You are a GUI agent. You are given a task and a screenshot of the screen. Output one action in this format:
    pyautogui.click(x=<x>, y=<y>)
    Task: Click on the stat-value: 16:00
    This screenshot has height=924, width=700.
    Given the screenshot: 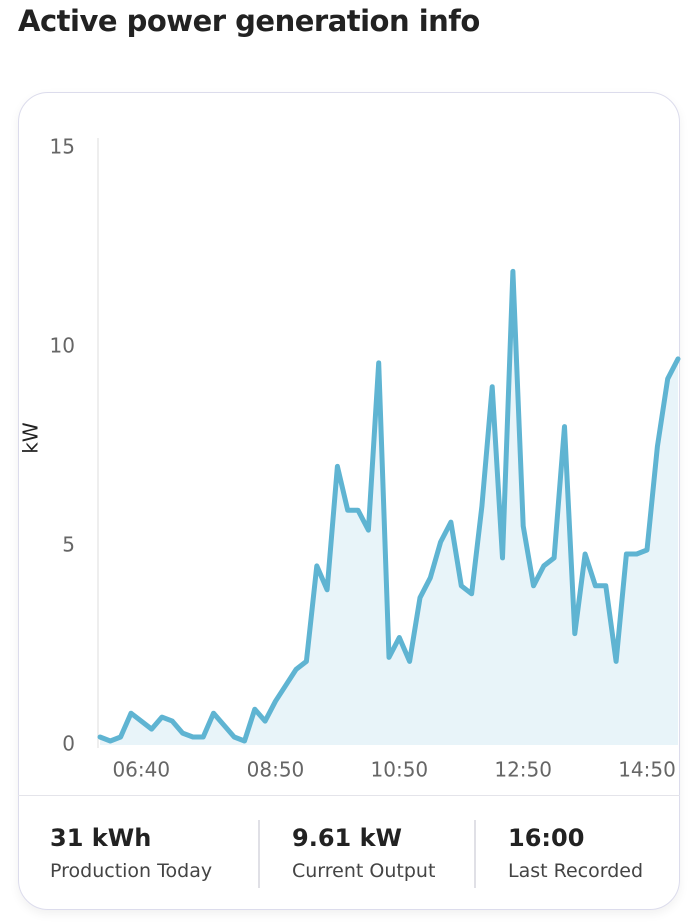 What is the action you would take?
    pyautogui.click(x=546, y=838)
    